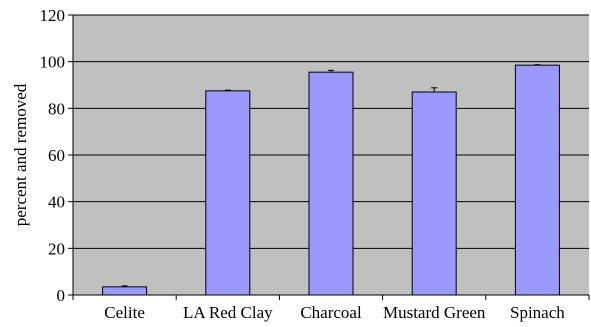 The width and height of the screenshot is (591, 327). I want to click on x-category-label: Mustard Green, so click(434, 312).